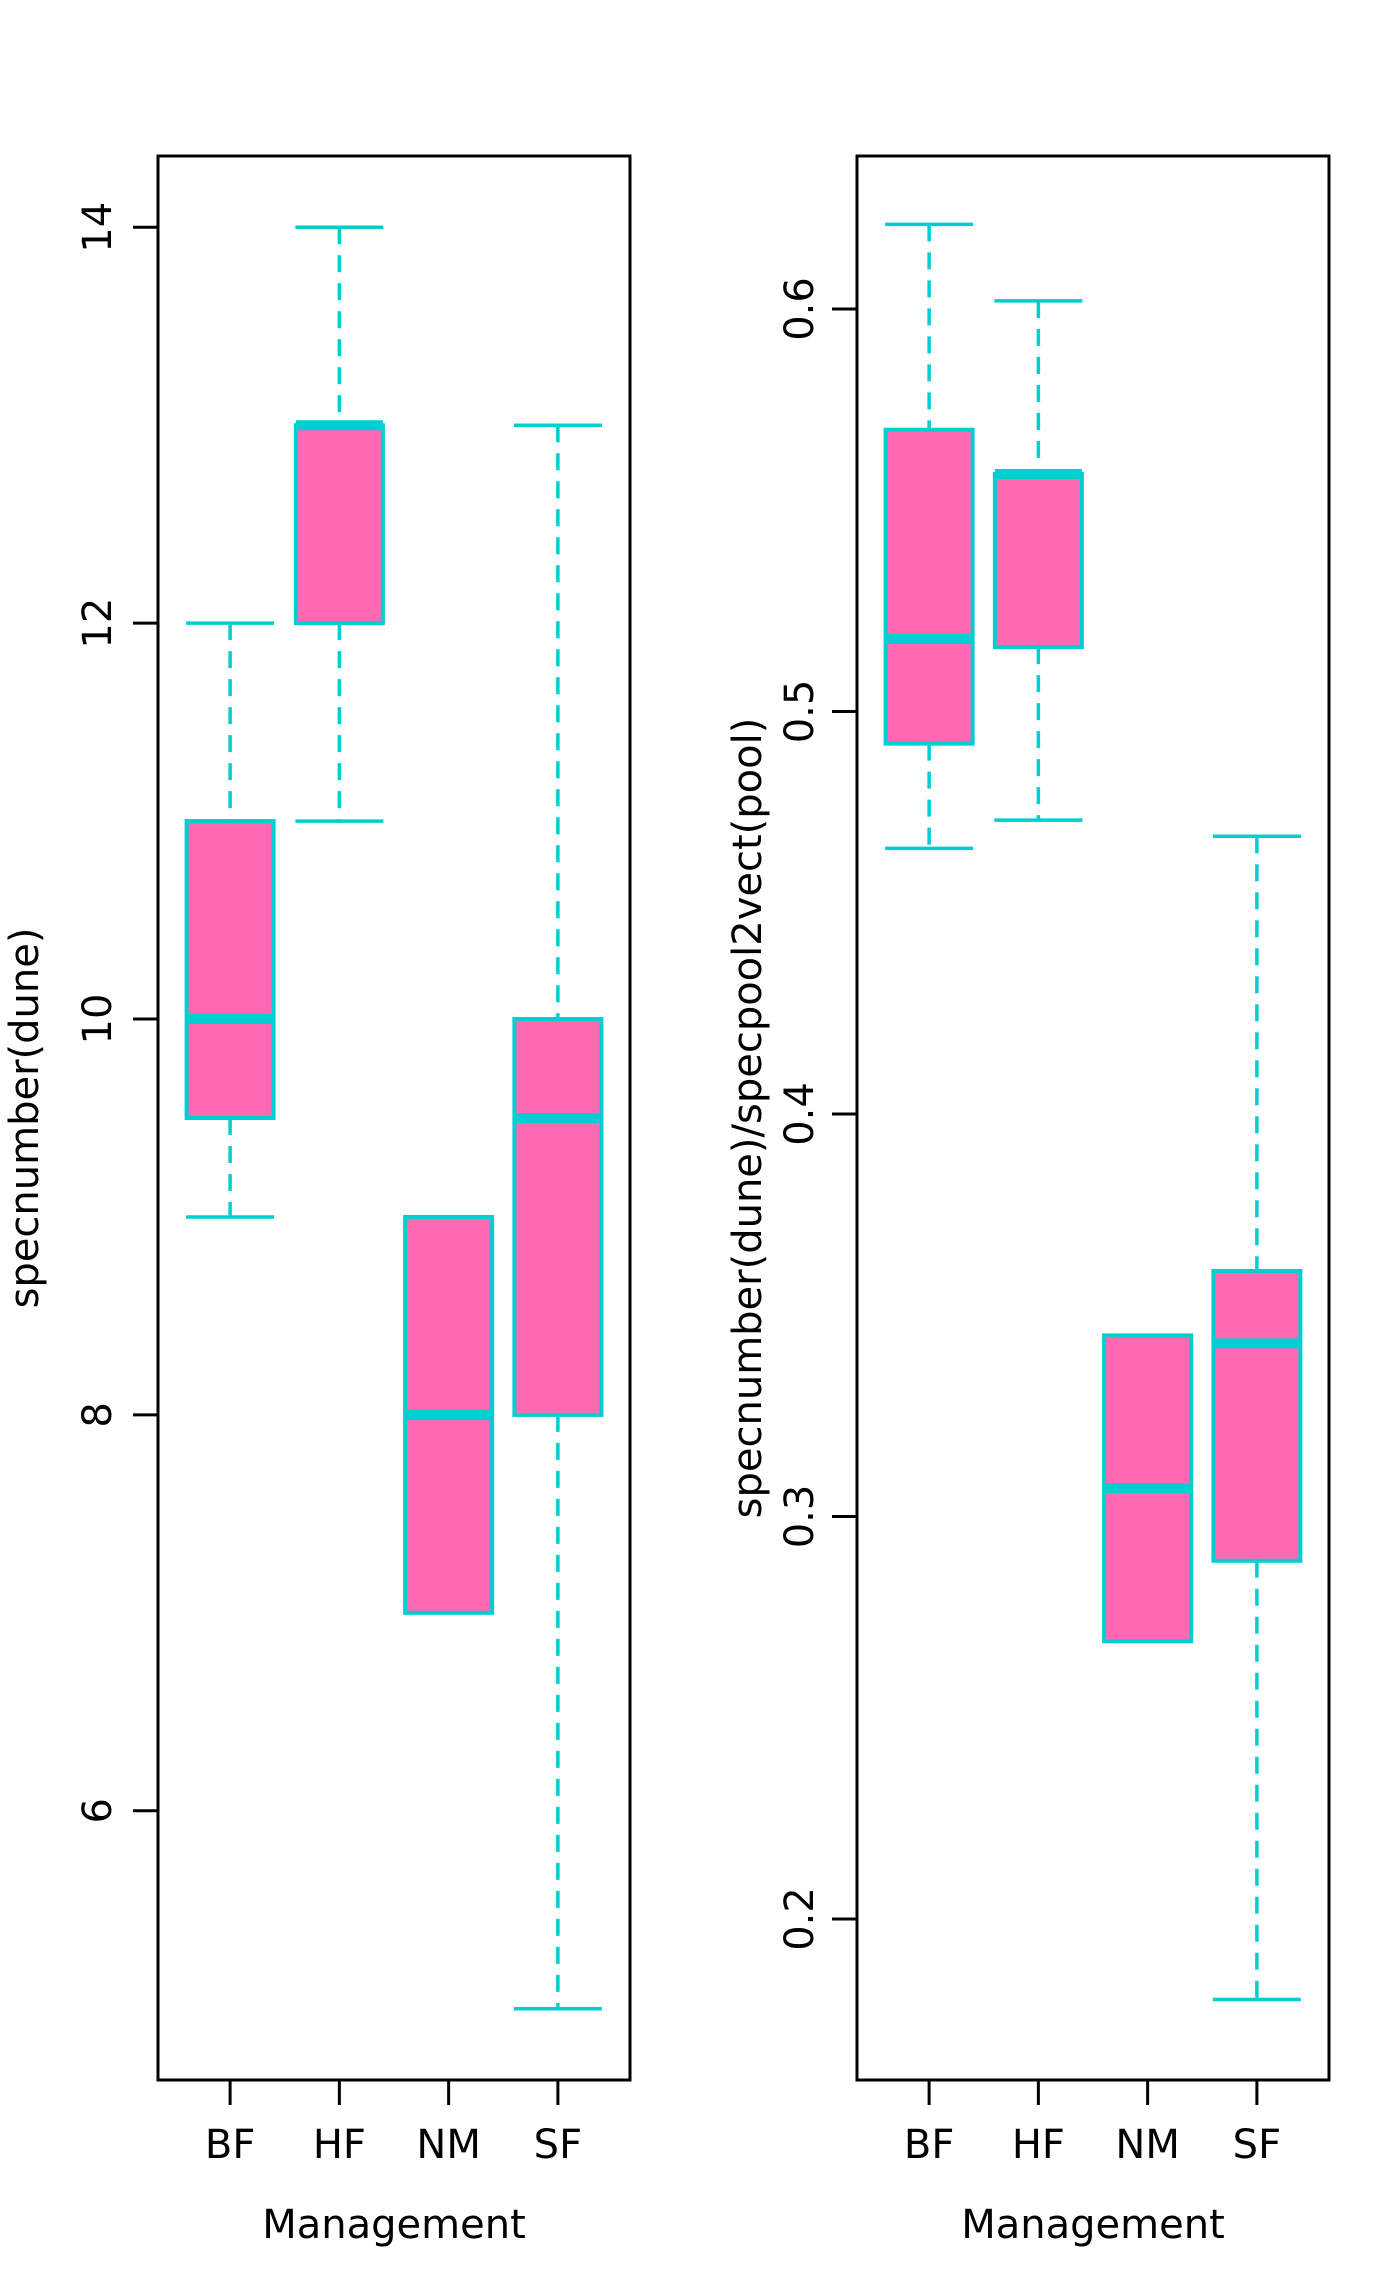  Describe the element at coordinates (98, 1810) in the screenshot. I see `y-tick-label: 6` at that location.